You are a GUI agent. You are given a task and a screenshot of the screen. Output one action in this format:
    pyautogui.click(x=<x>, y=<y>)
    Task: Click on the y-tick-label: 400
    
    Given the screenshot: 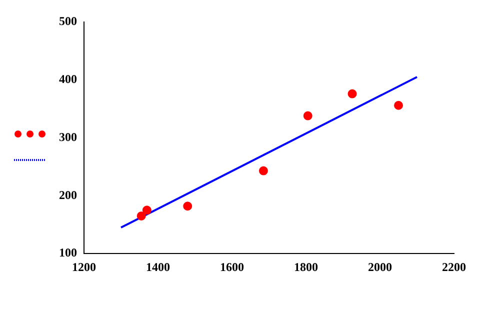 What is the action you would take?
    pyautogui.click(x=68, y=79)
    